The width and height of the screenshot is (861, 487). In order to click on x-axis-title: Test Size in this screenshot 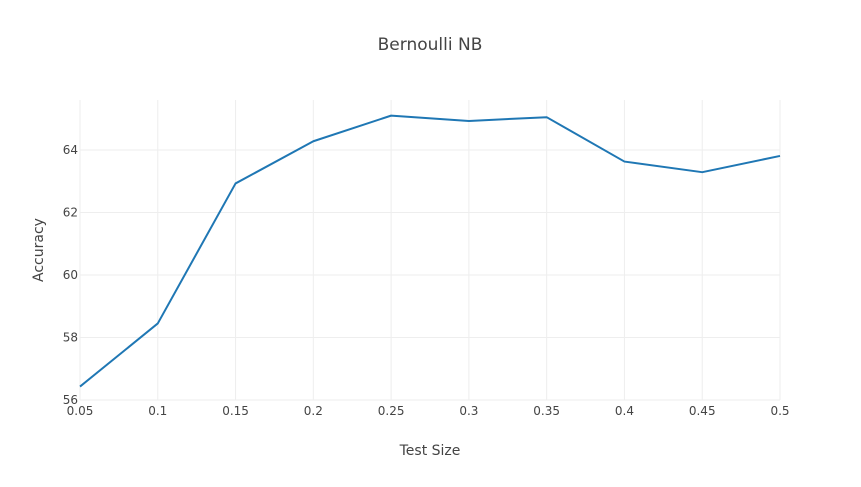, I will do `click(430, 451)`.